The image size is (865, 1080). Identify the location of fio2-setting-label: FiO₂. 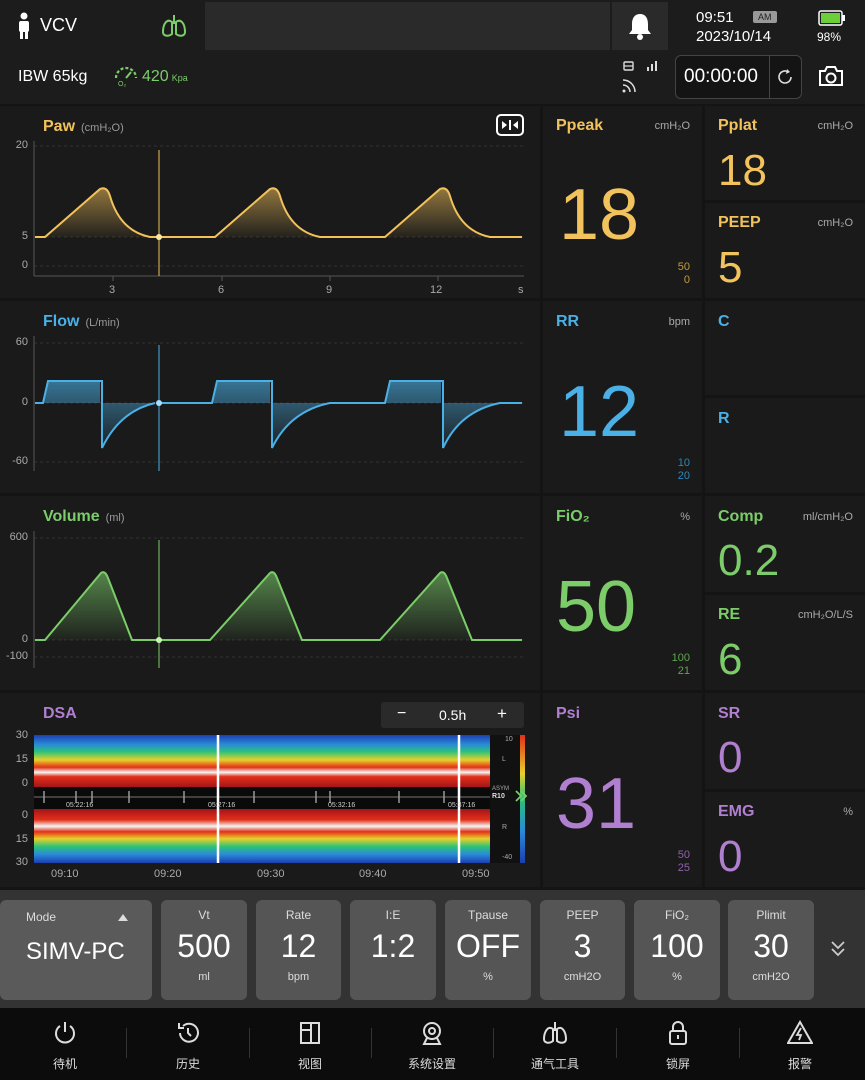
(677, 915).